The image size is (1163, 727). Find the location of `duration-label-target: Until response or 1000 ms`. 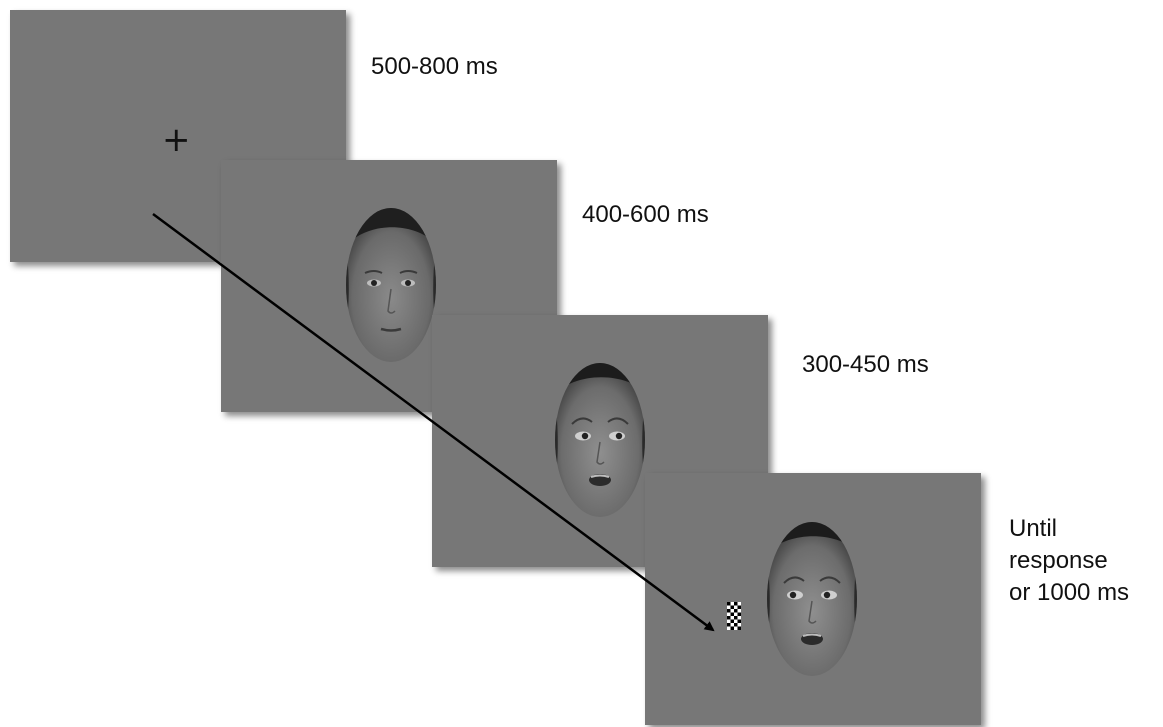

duration-label-target: Until response or 1000 ms is located at coordinates (1084, 561).